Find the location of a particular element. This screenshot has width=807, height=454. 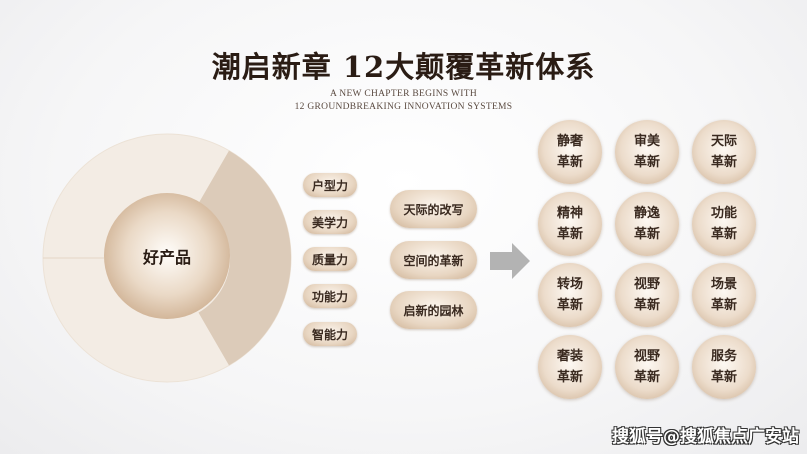

subtitle-line-2: 12 GROUNDBREAKING INNOVATION SYSTEMS is located at coordinates (403, 107).